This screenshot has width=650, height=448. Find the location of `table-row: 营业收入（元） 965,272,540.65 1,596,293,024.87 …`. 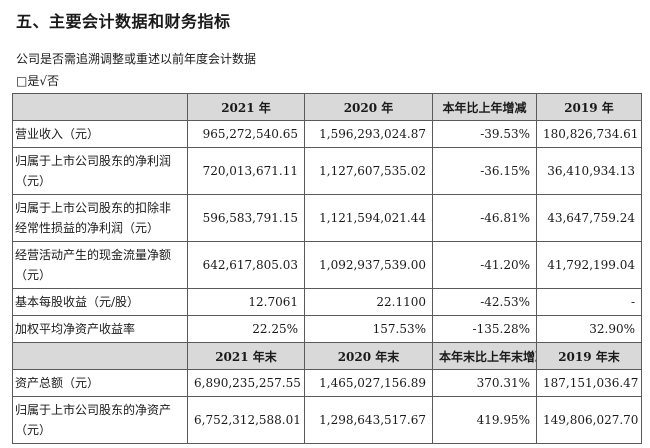

table-row: 营业收入（元） 965,272,540.65 1,596,293,024.87 … is located at coordinates (327, 134).